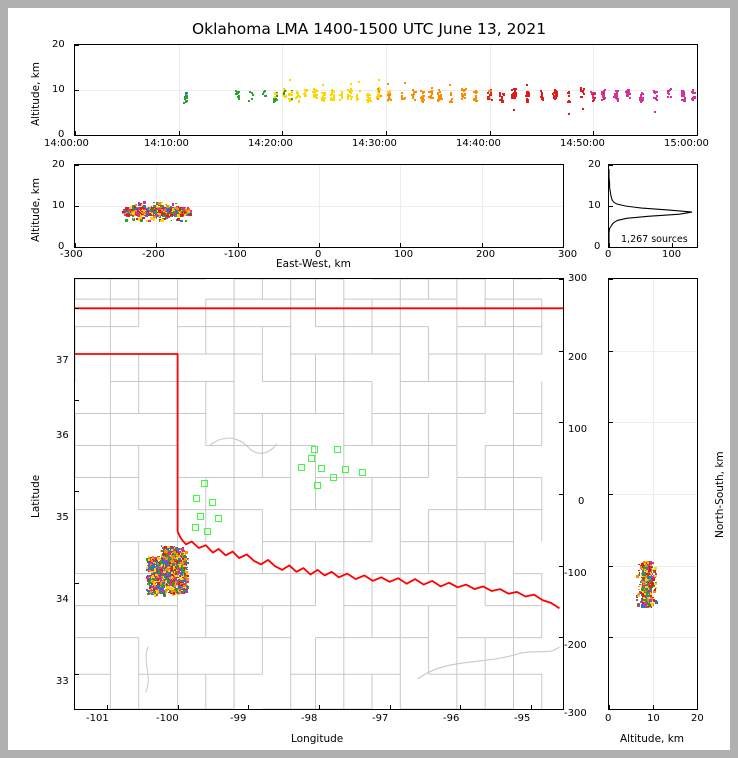 The height and width of the screenshot is (758, 738). What do you see at coordinates (653, 206) in the screenshot?
I see `panel-altitude-histogram` at bounding box center [653, 206].